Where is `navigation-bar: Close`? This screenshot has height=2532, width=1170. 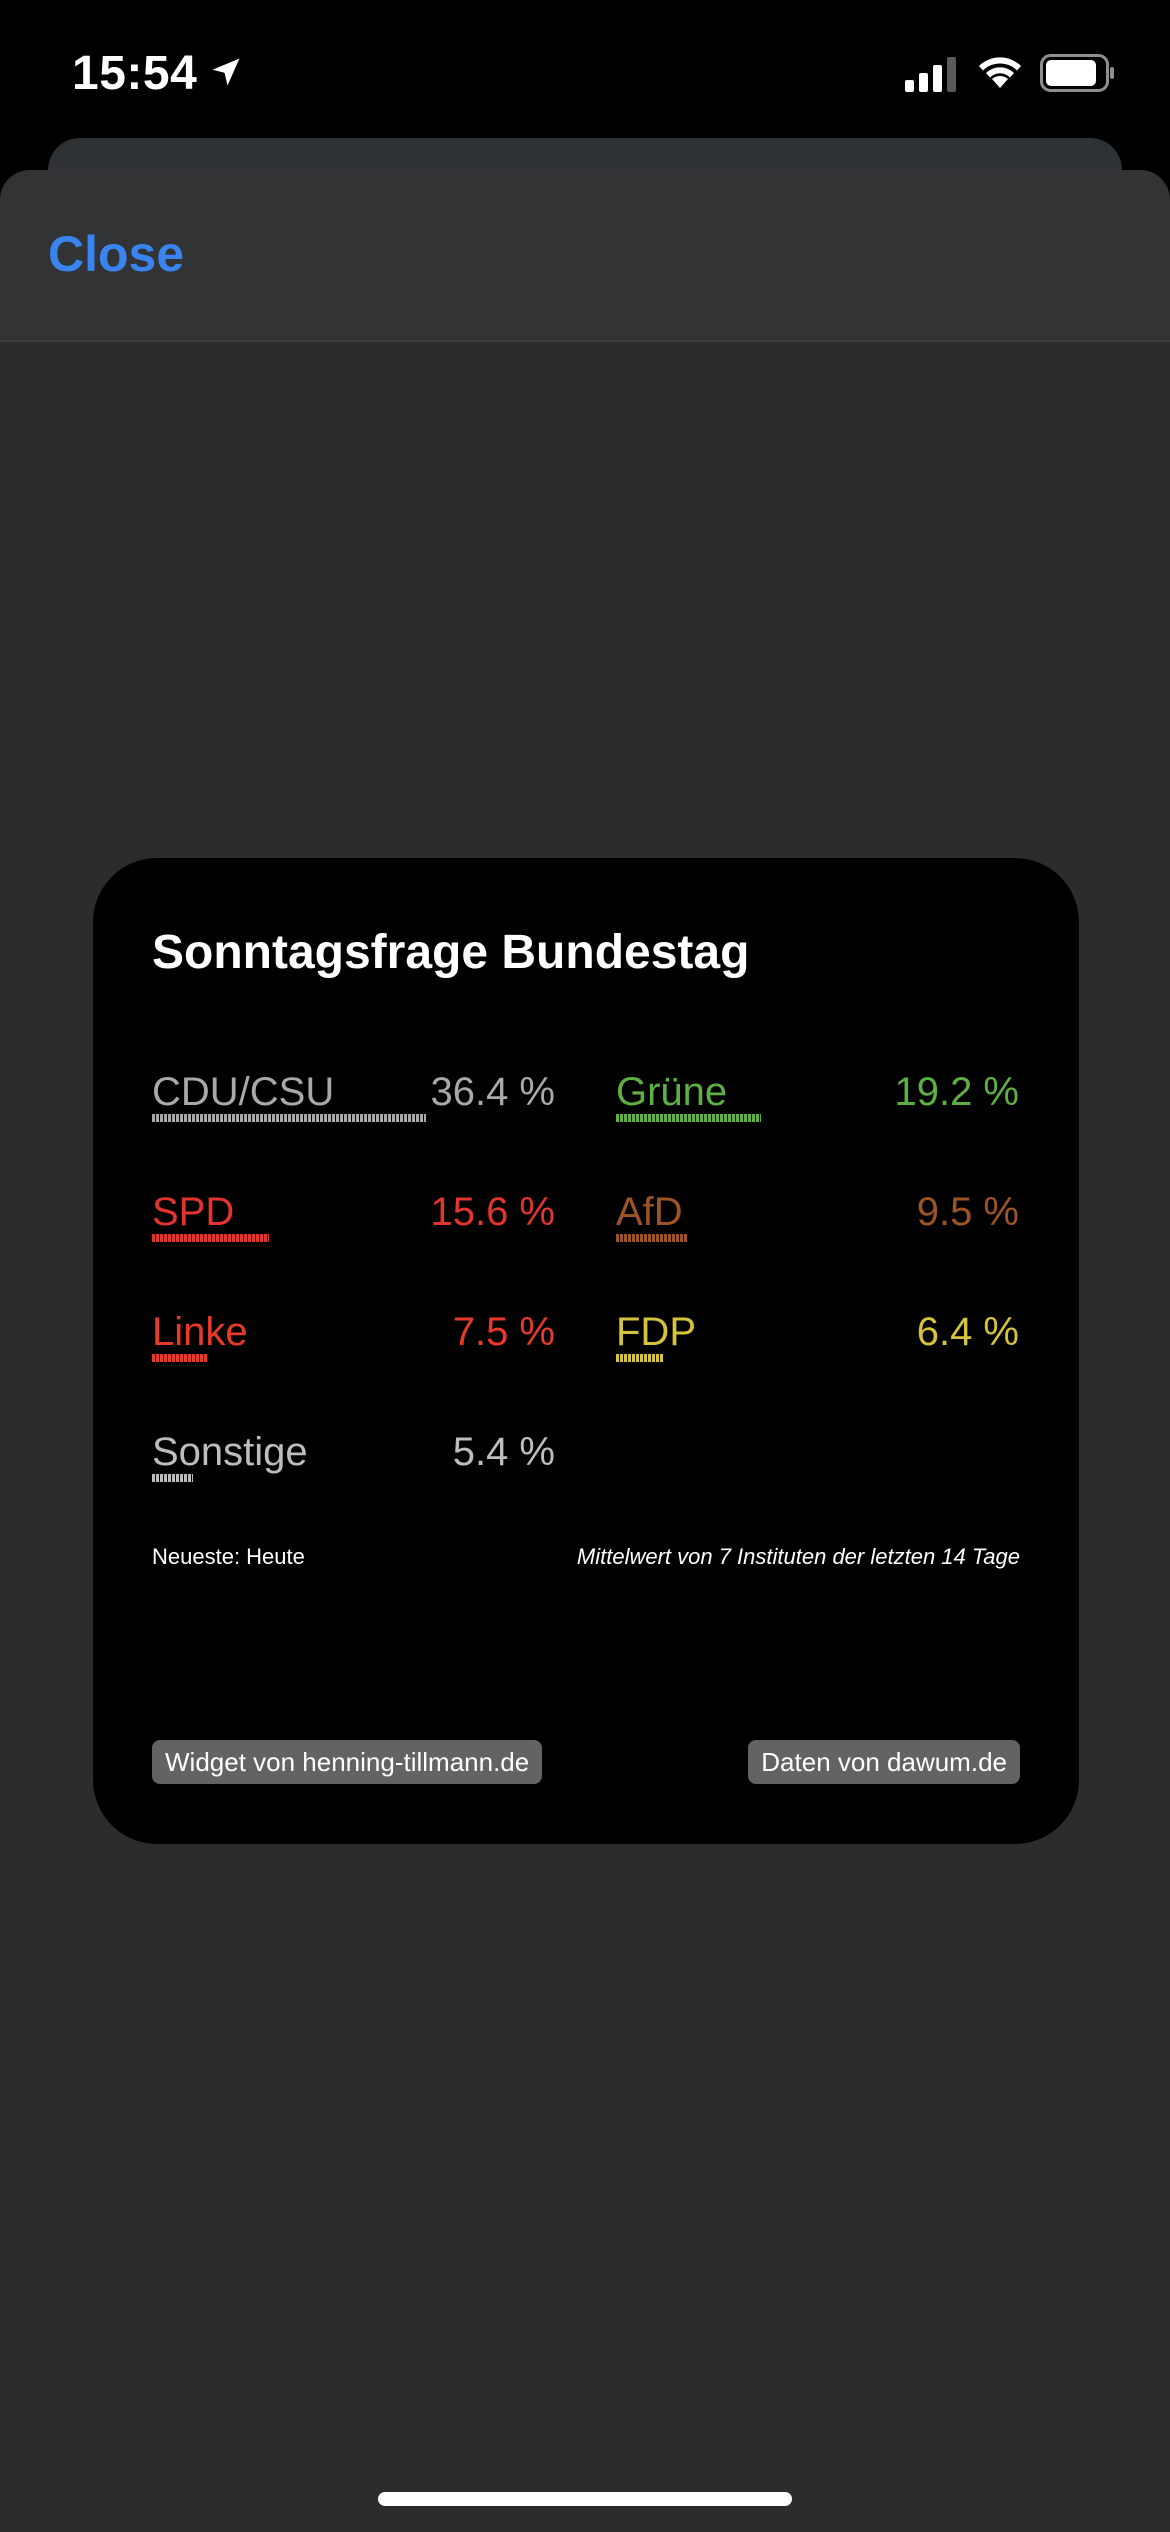 navigation-bar: Close is located at coordinates (585, 256).